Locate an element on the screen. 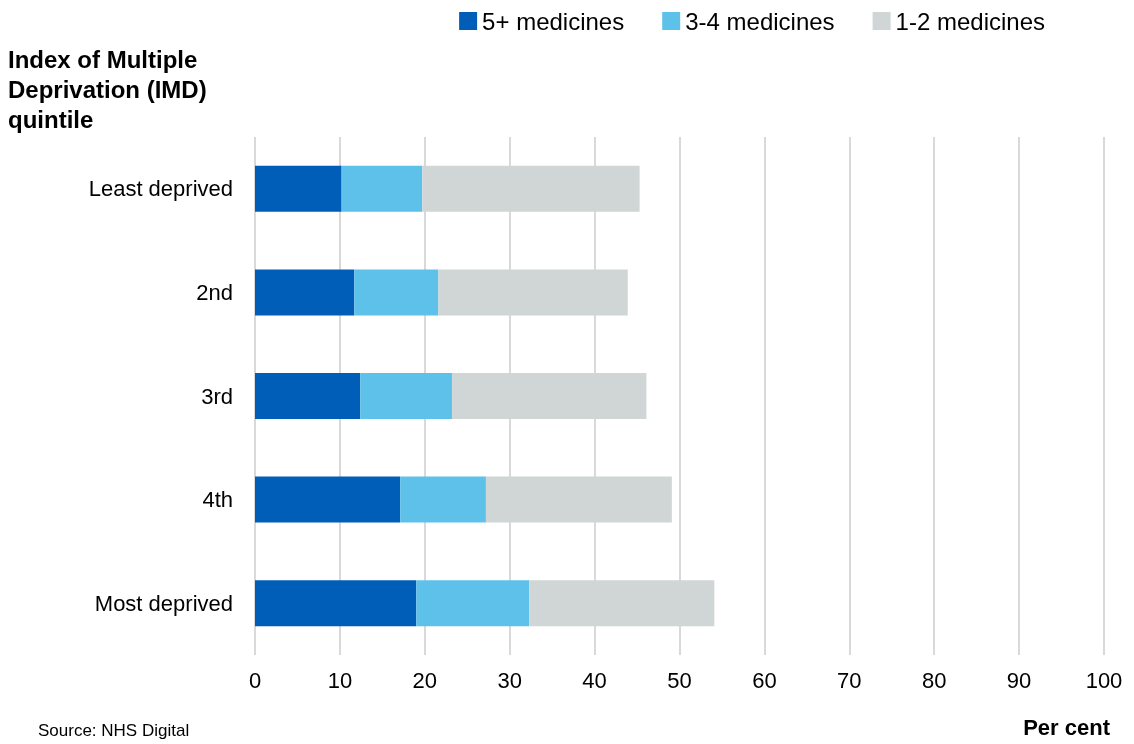 This screenshot has height=744, width=1134. y-tick-label: Most deprived is located at coordinates (163, 603).